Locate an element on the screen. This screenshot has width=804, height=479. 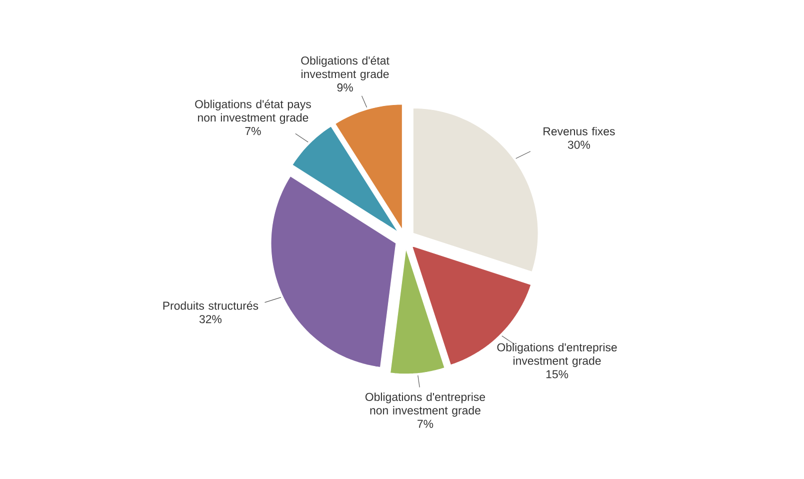
data-label: 32% is located at coordinates (210, 319).